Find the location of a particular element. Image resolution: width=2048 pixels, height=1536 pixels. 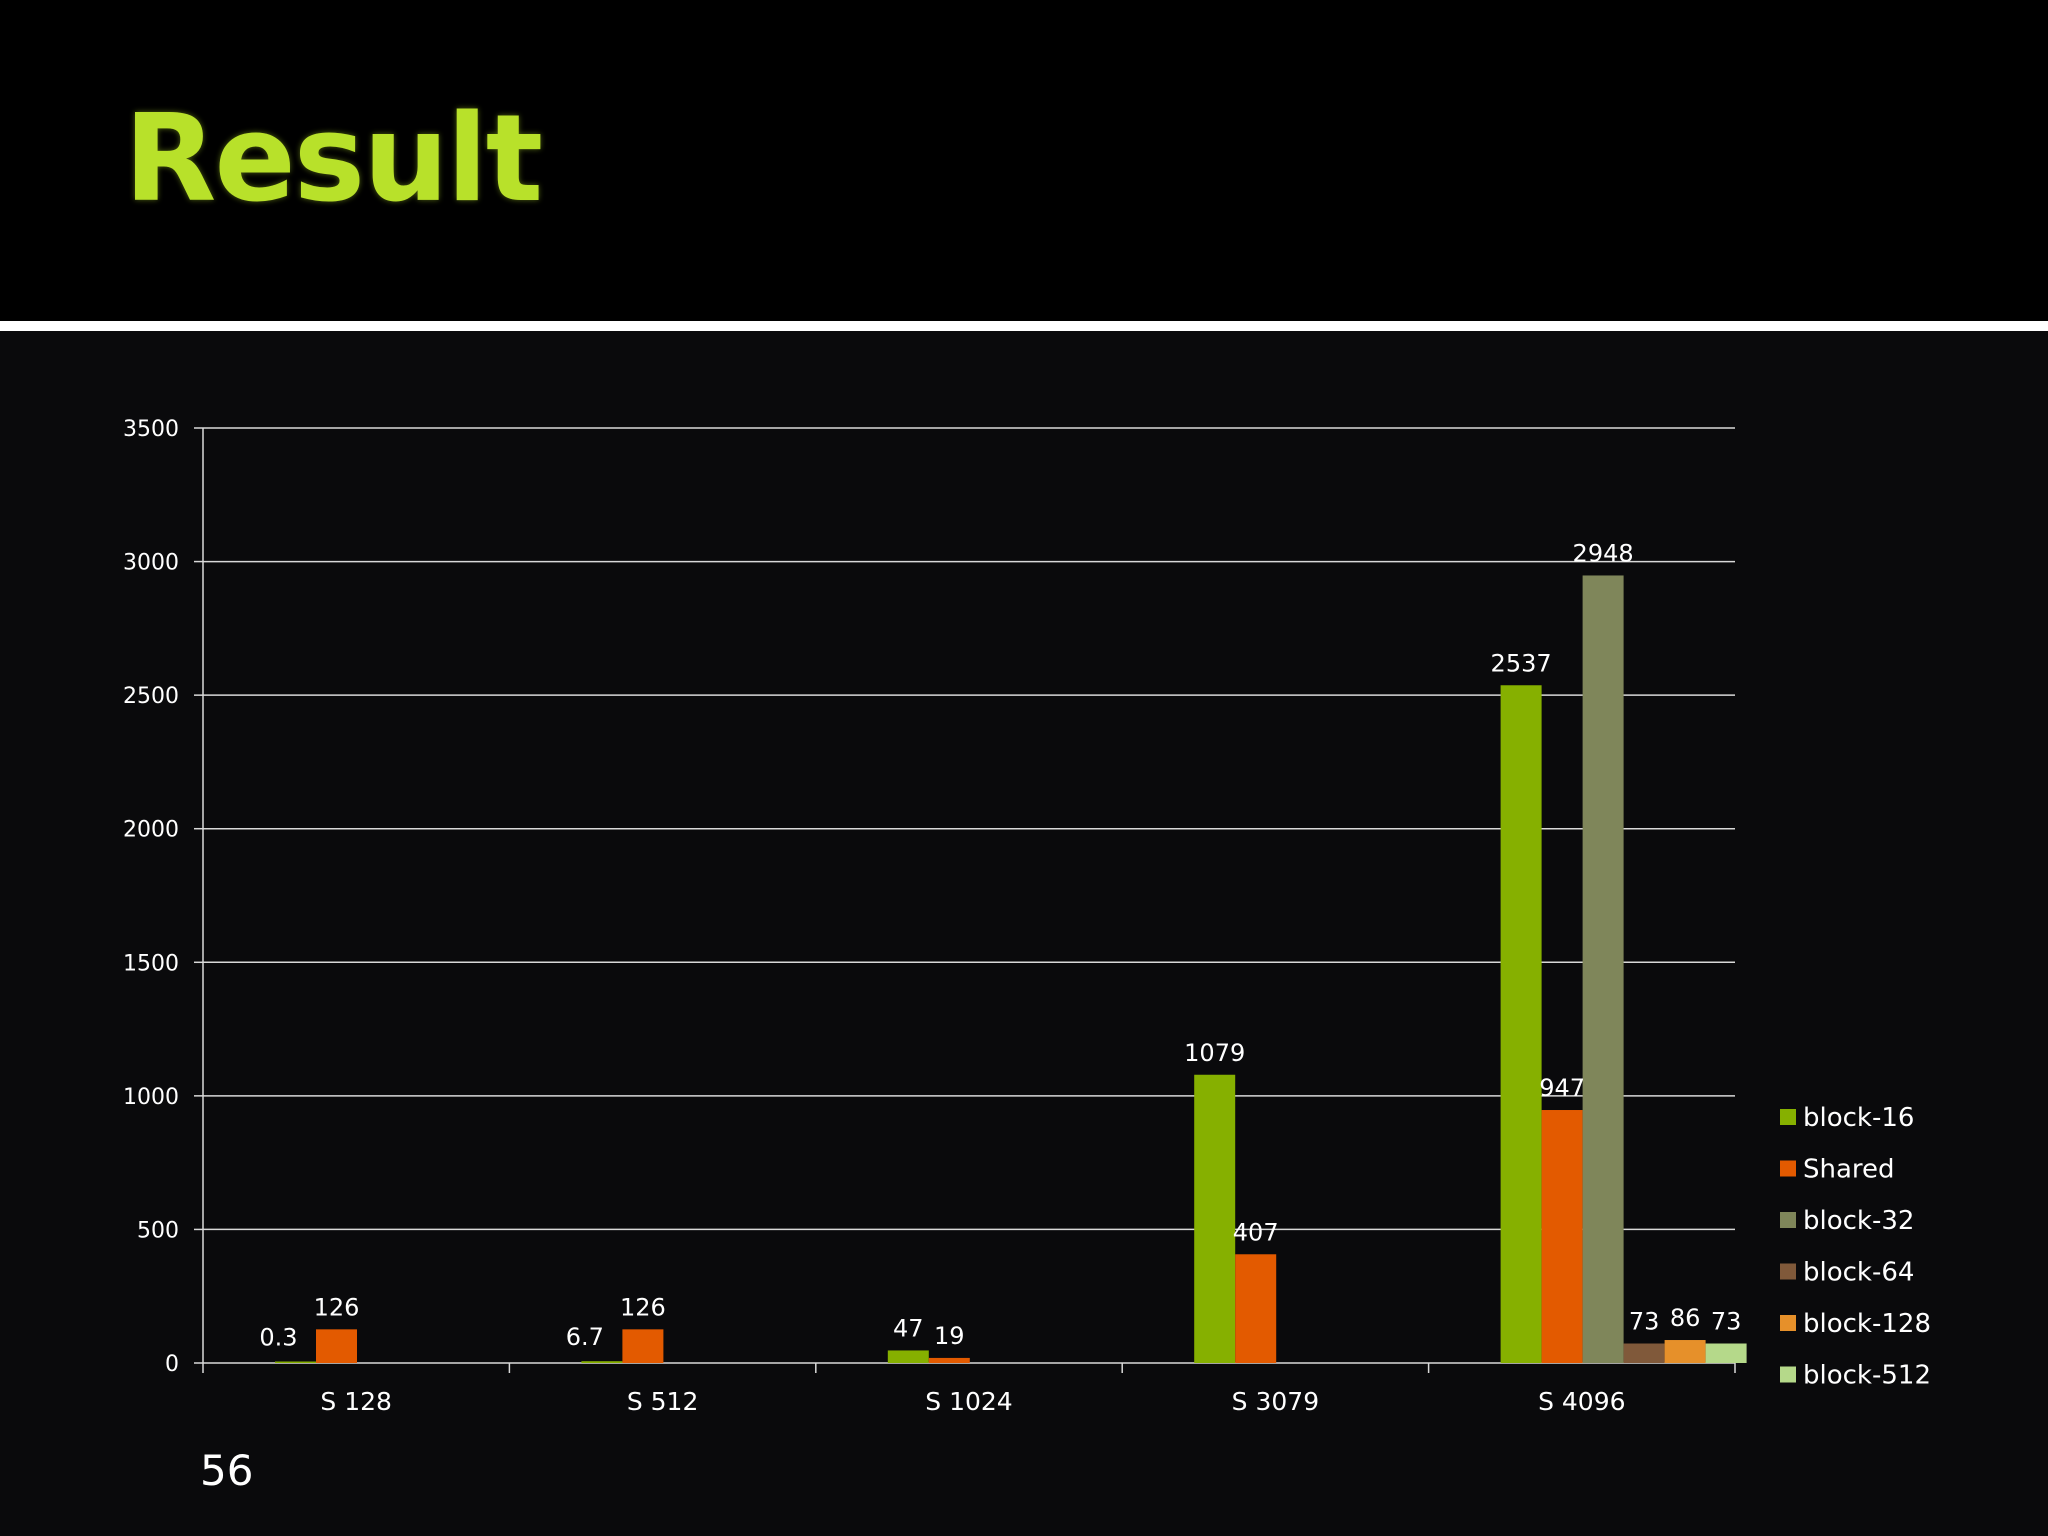

y-tick-label: 2000 is located at coordinates (151, 830).